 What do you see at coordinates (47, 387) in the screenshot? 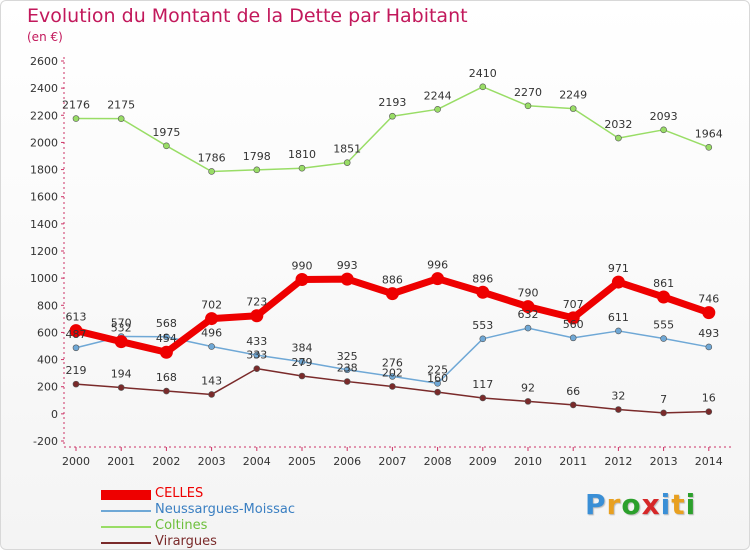
I see `y-tick-label: 200` at bounding box center [47, 387].